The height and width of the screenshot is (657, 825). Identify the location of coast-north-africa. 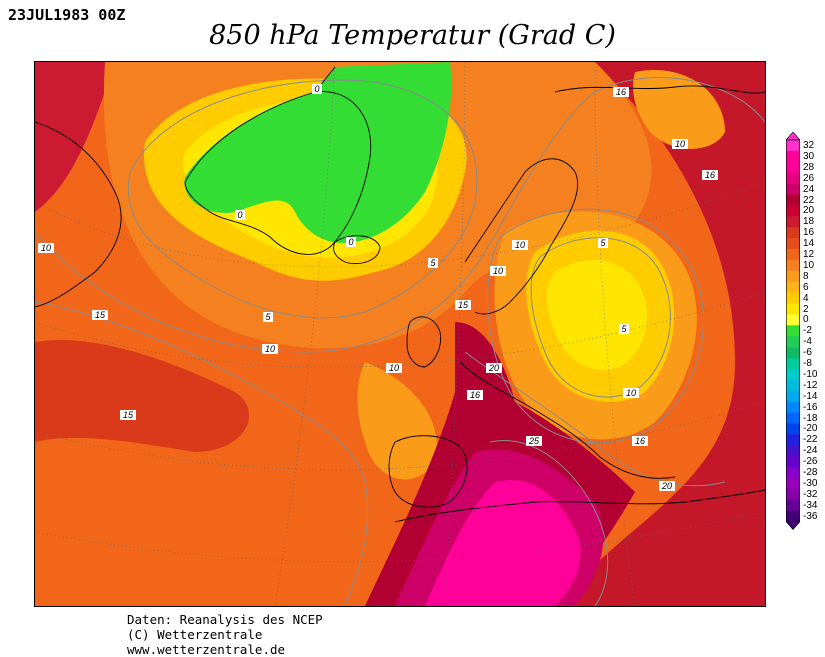
(579, 506).